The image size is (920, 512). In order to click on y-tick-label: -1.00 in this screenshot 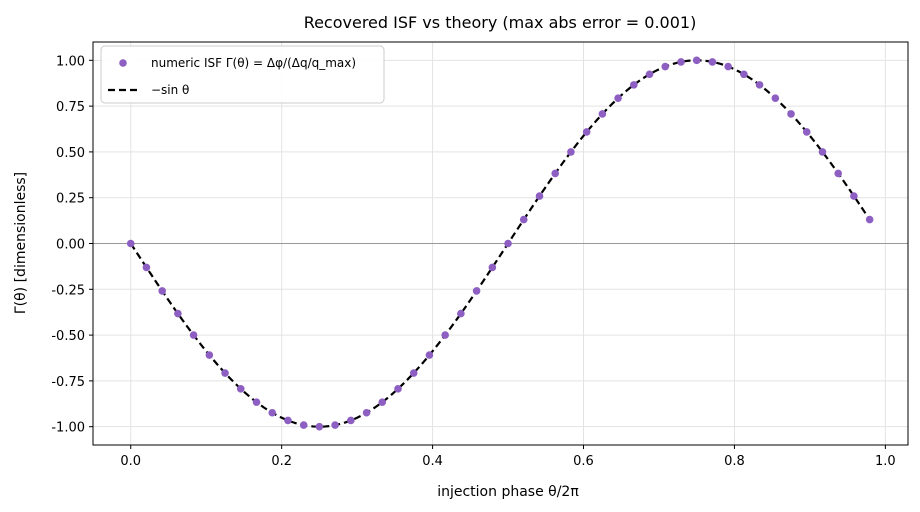, I will do `click(68, 428)`.